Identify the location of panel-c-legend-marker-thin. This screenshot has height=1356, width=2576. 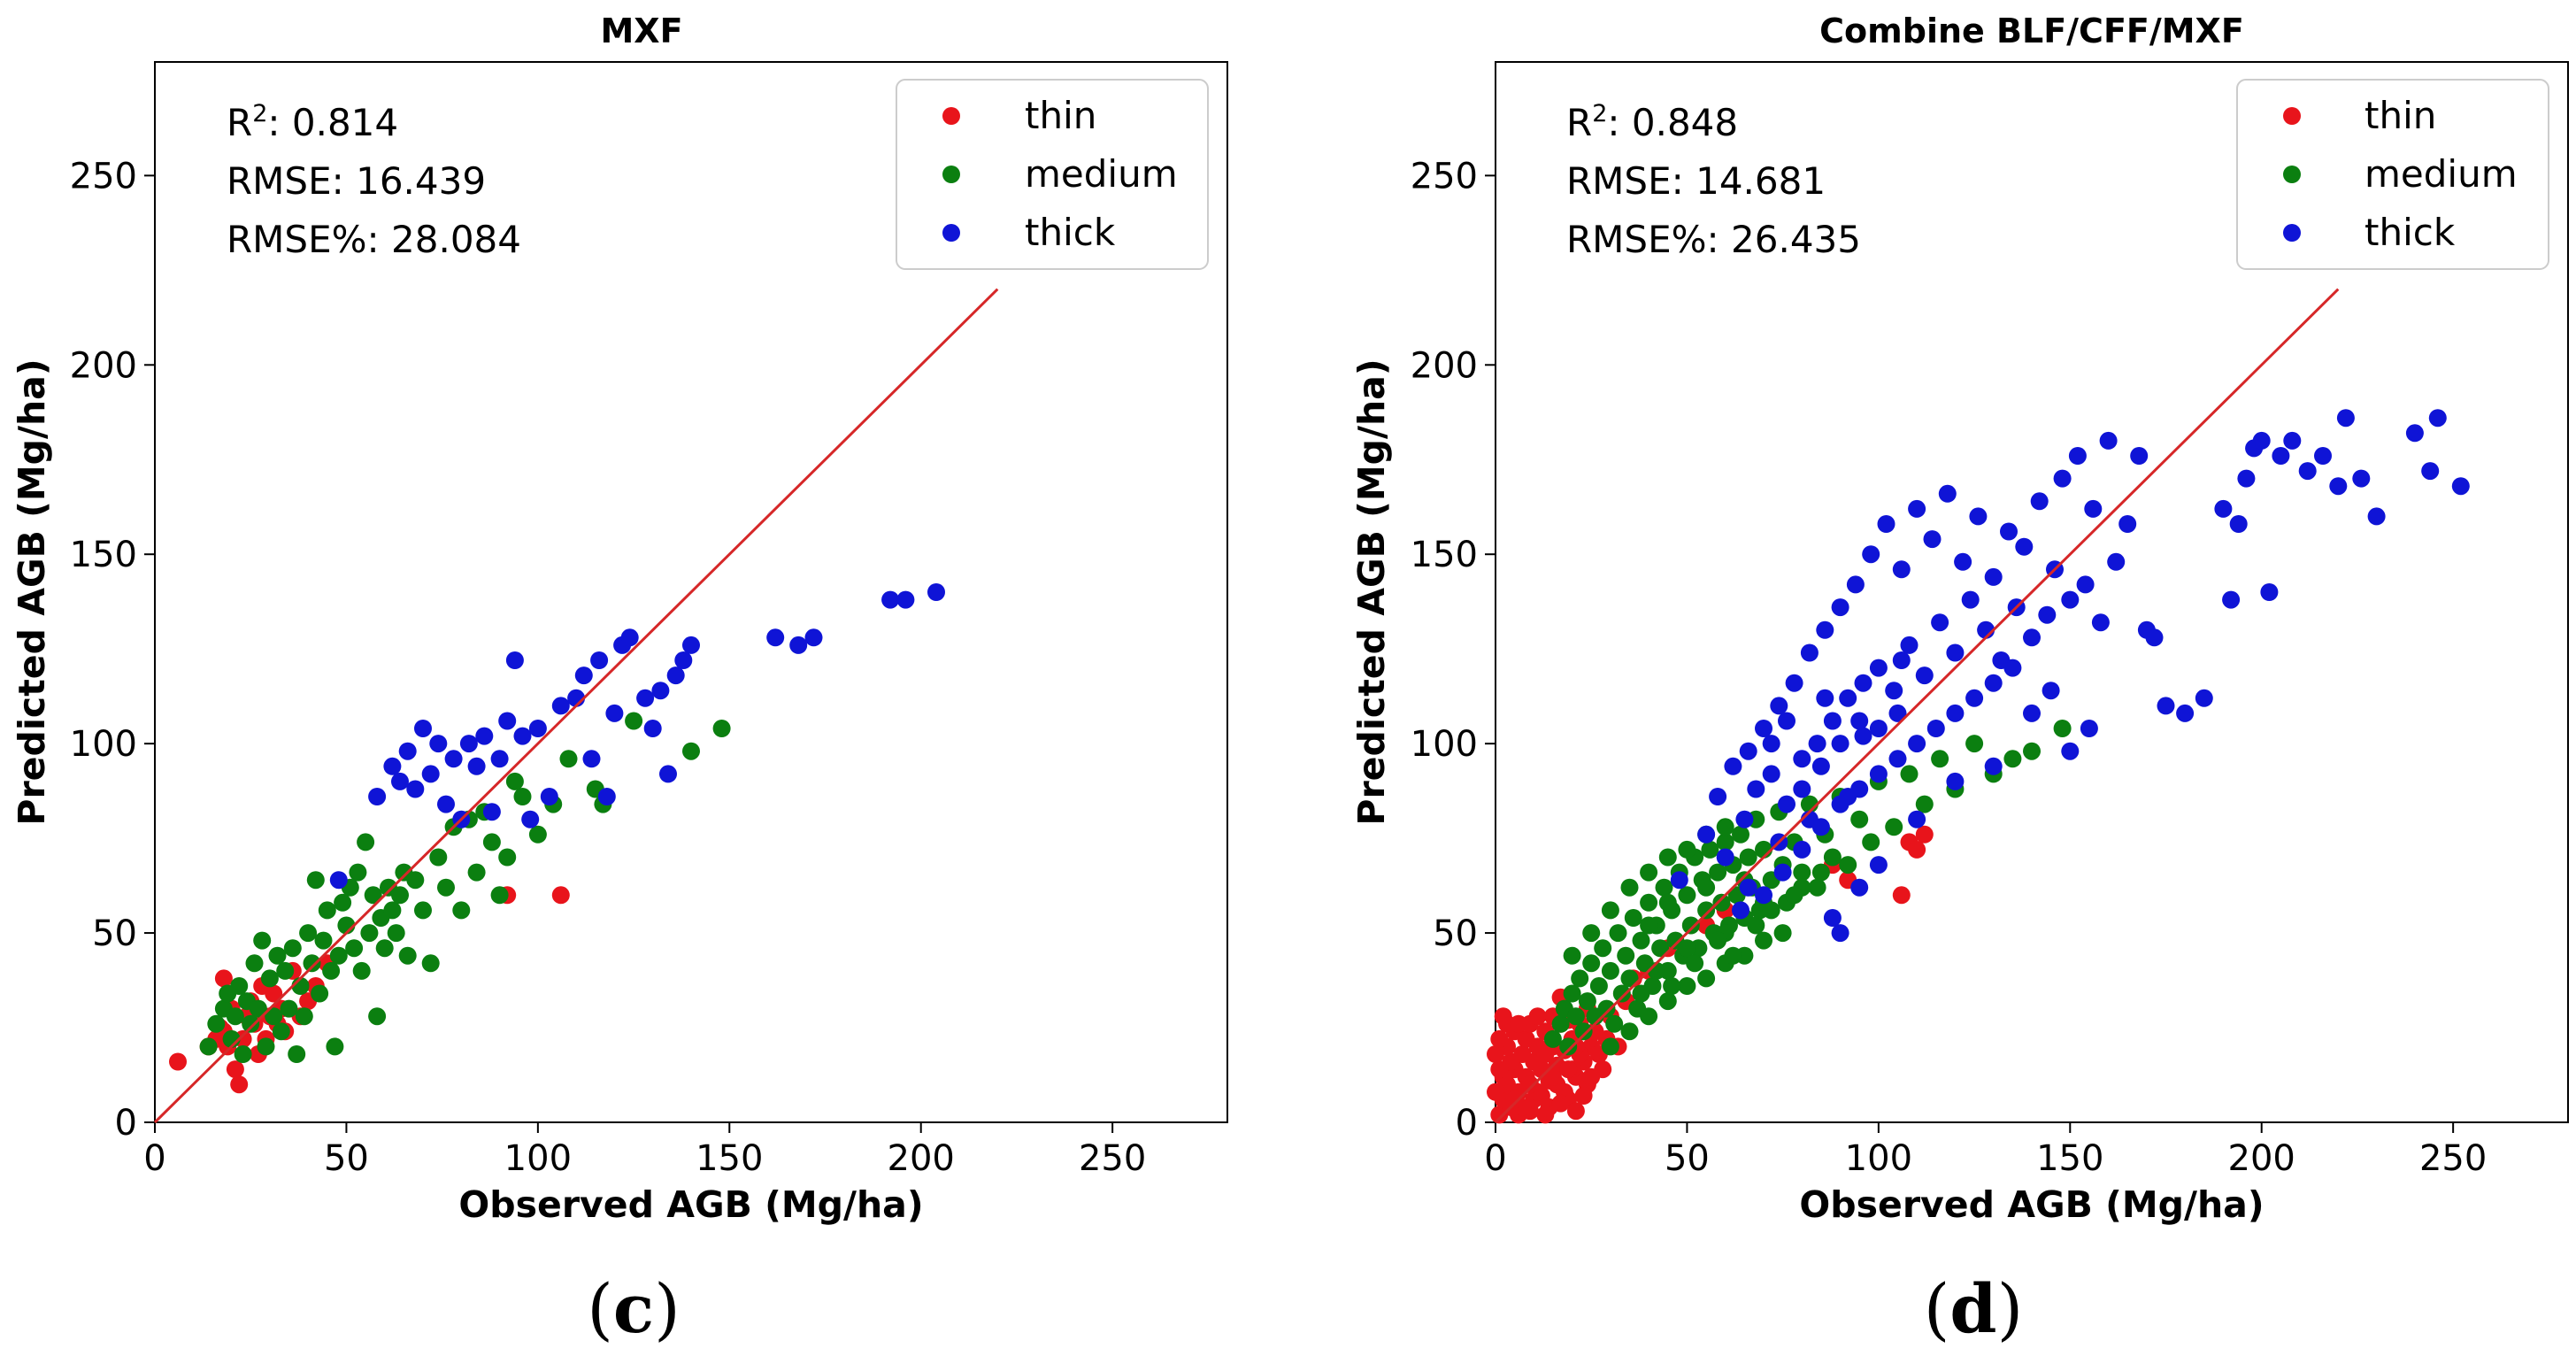
(951, 116).